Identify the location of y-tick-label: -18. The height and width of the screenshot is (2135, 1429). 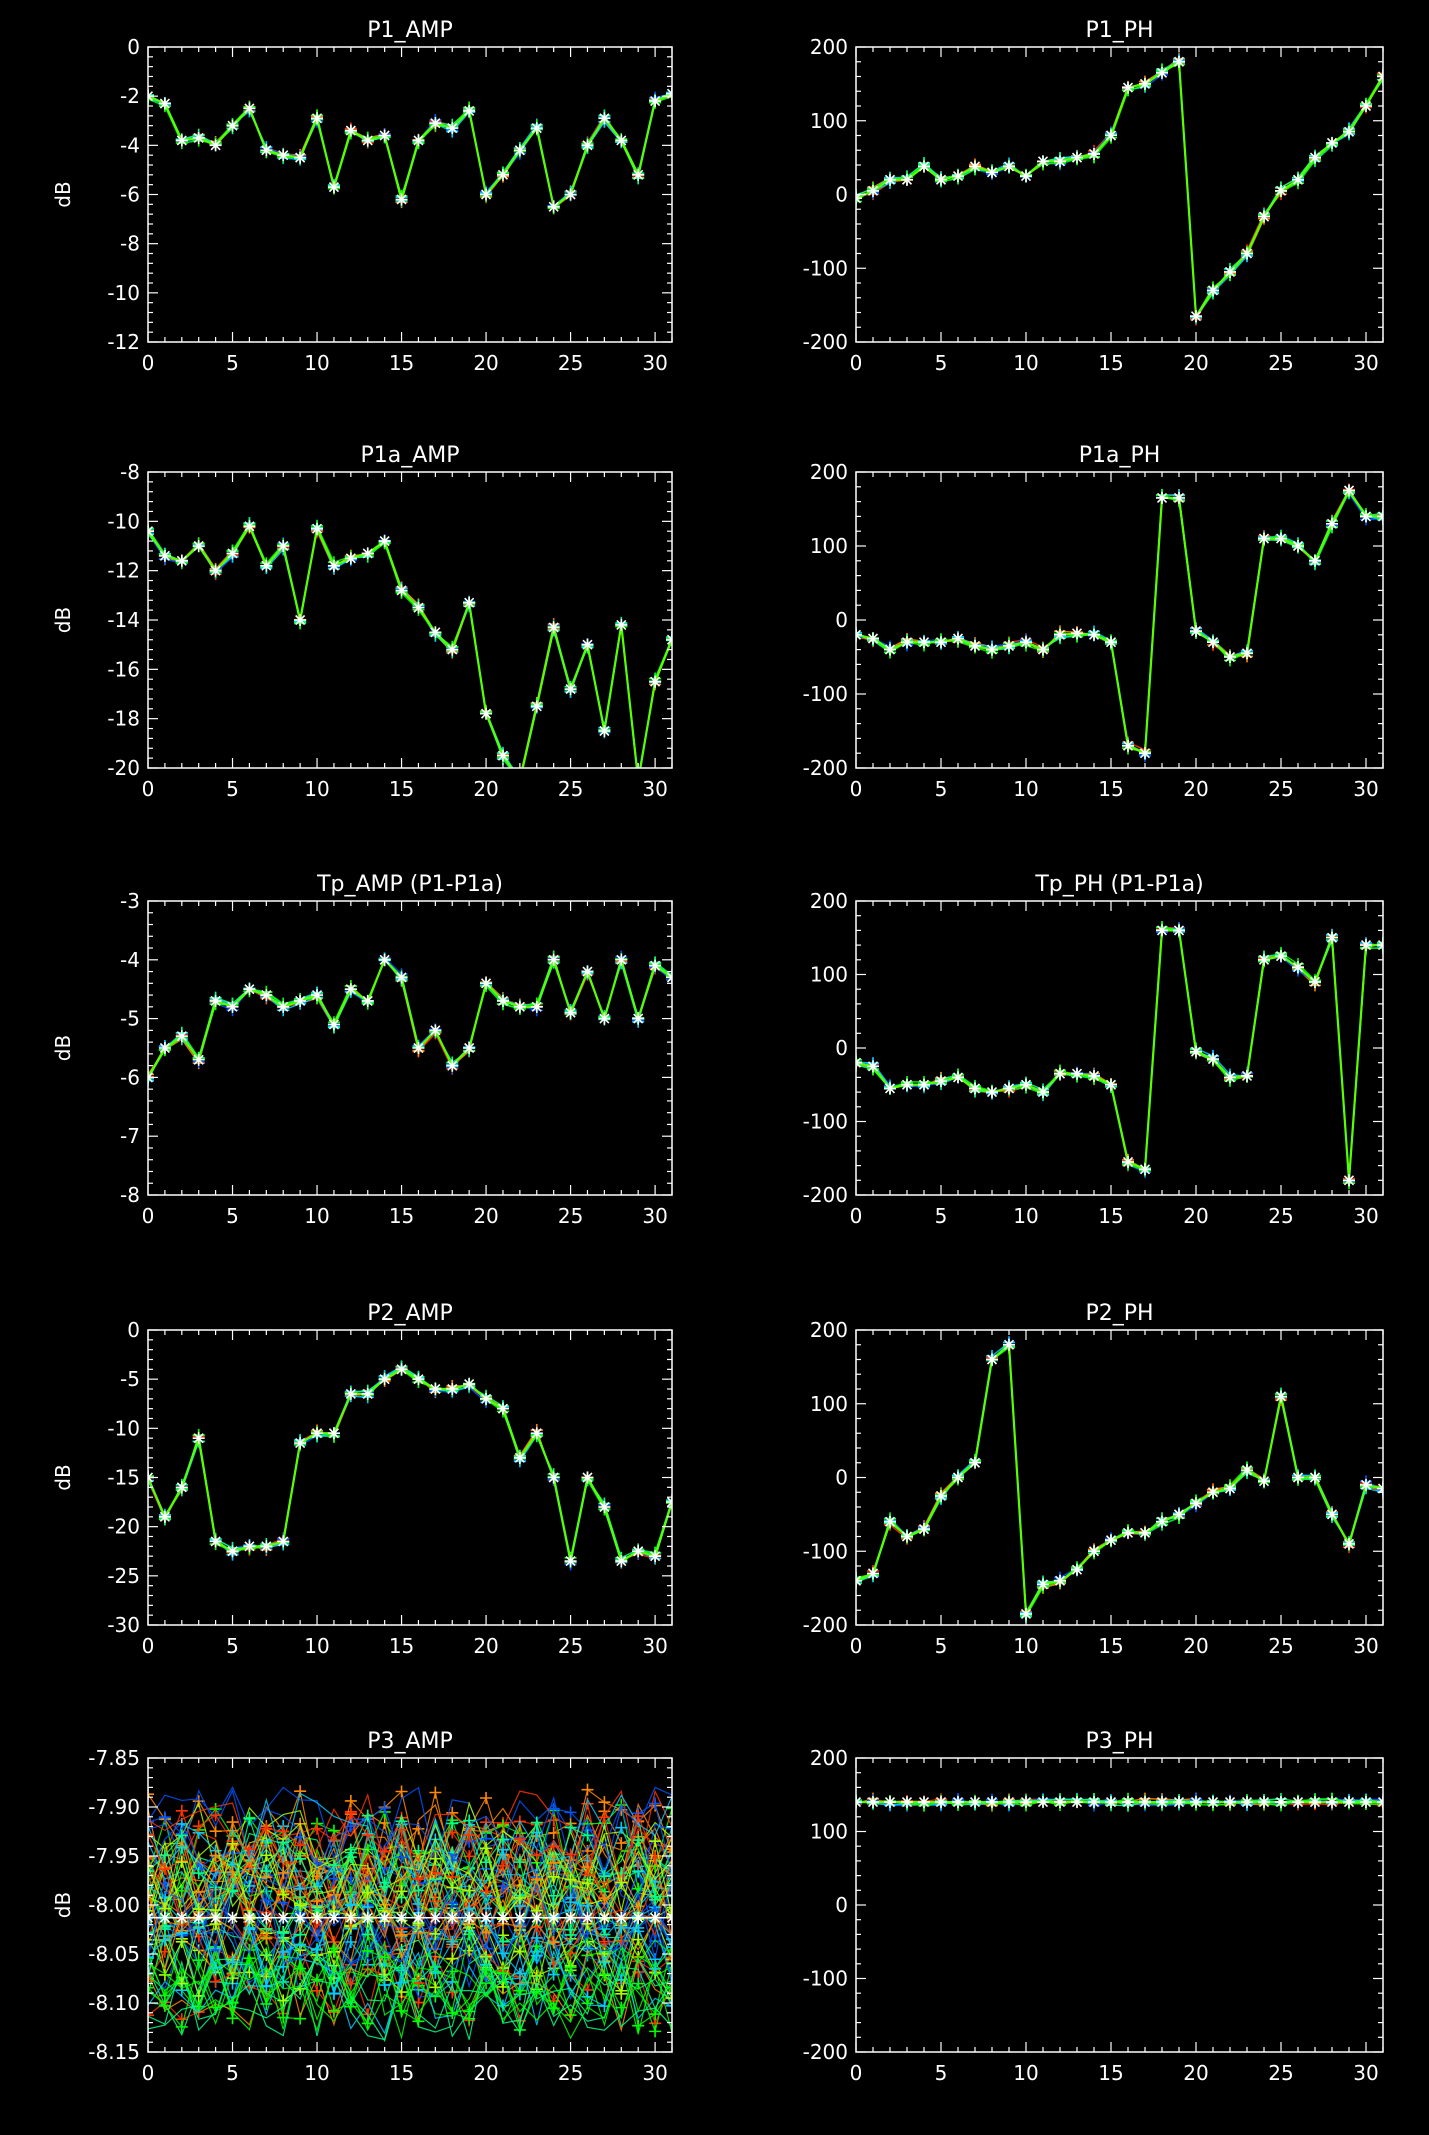
(123, 719).